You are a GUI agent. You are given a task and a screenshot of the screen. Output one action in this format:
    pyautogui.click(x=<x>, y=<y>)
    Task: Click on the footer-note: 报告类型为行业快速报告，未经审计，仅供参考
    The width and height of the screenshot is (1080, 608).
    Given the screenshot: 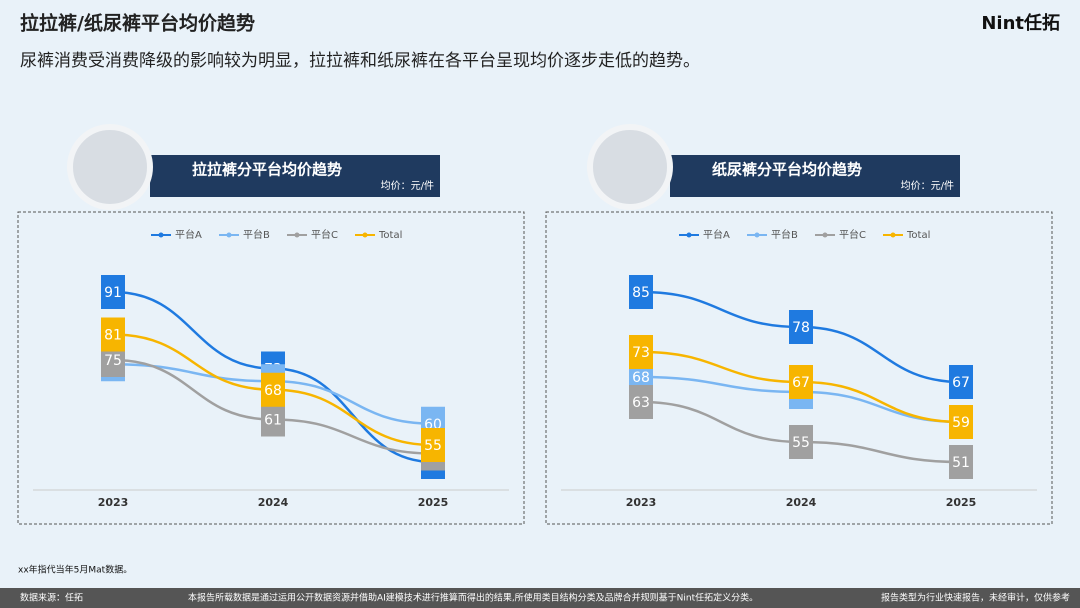 What is the action you would take?
    pyautogui.click(x=975, y=598)
    